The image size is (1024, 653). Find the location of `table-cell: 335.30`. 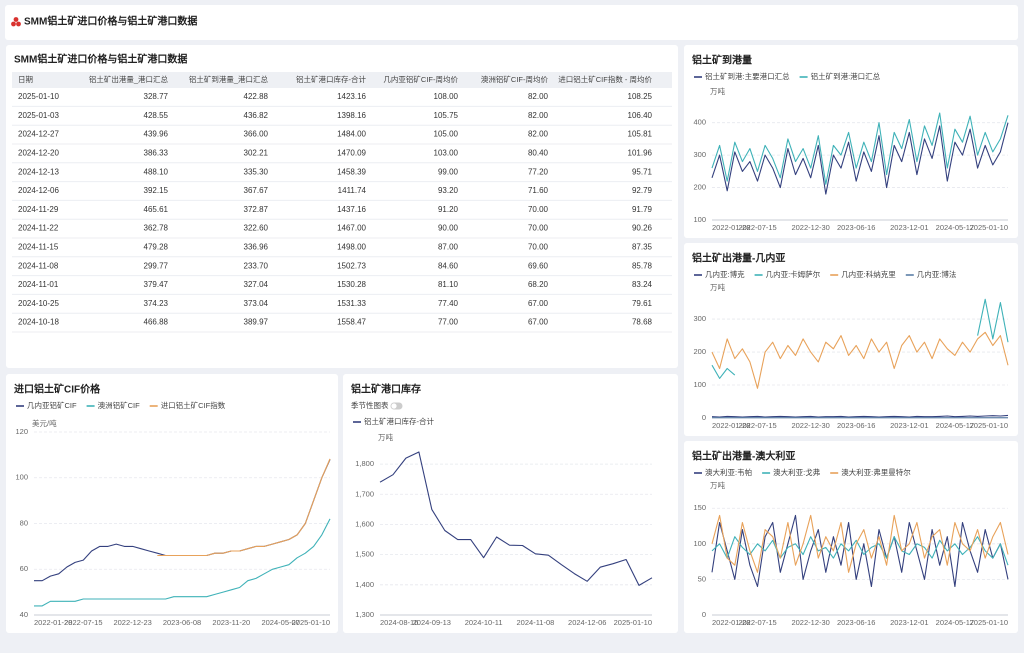

table-cell: 335.30 is located at coordinates (256, 171).